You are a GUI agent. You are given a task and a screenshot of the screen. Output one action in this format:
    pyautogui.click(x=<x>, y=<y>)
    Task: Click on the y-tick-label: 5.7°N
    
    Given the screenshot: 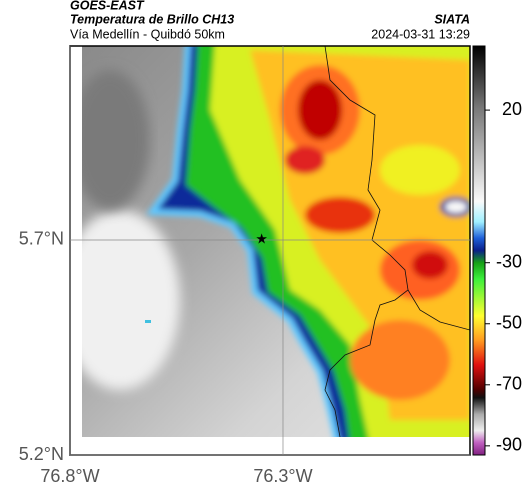 What is the action you would take?
    pyautogui.click(x=41, y=239)
    